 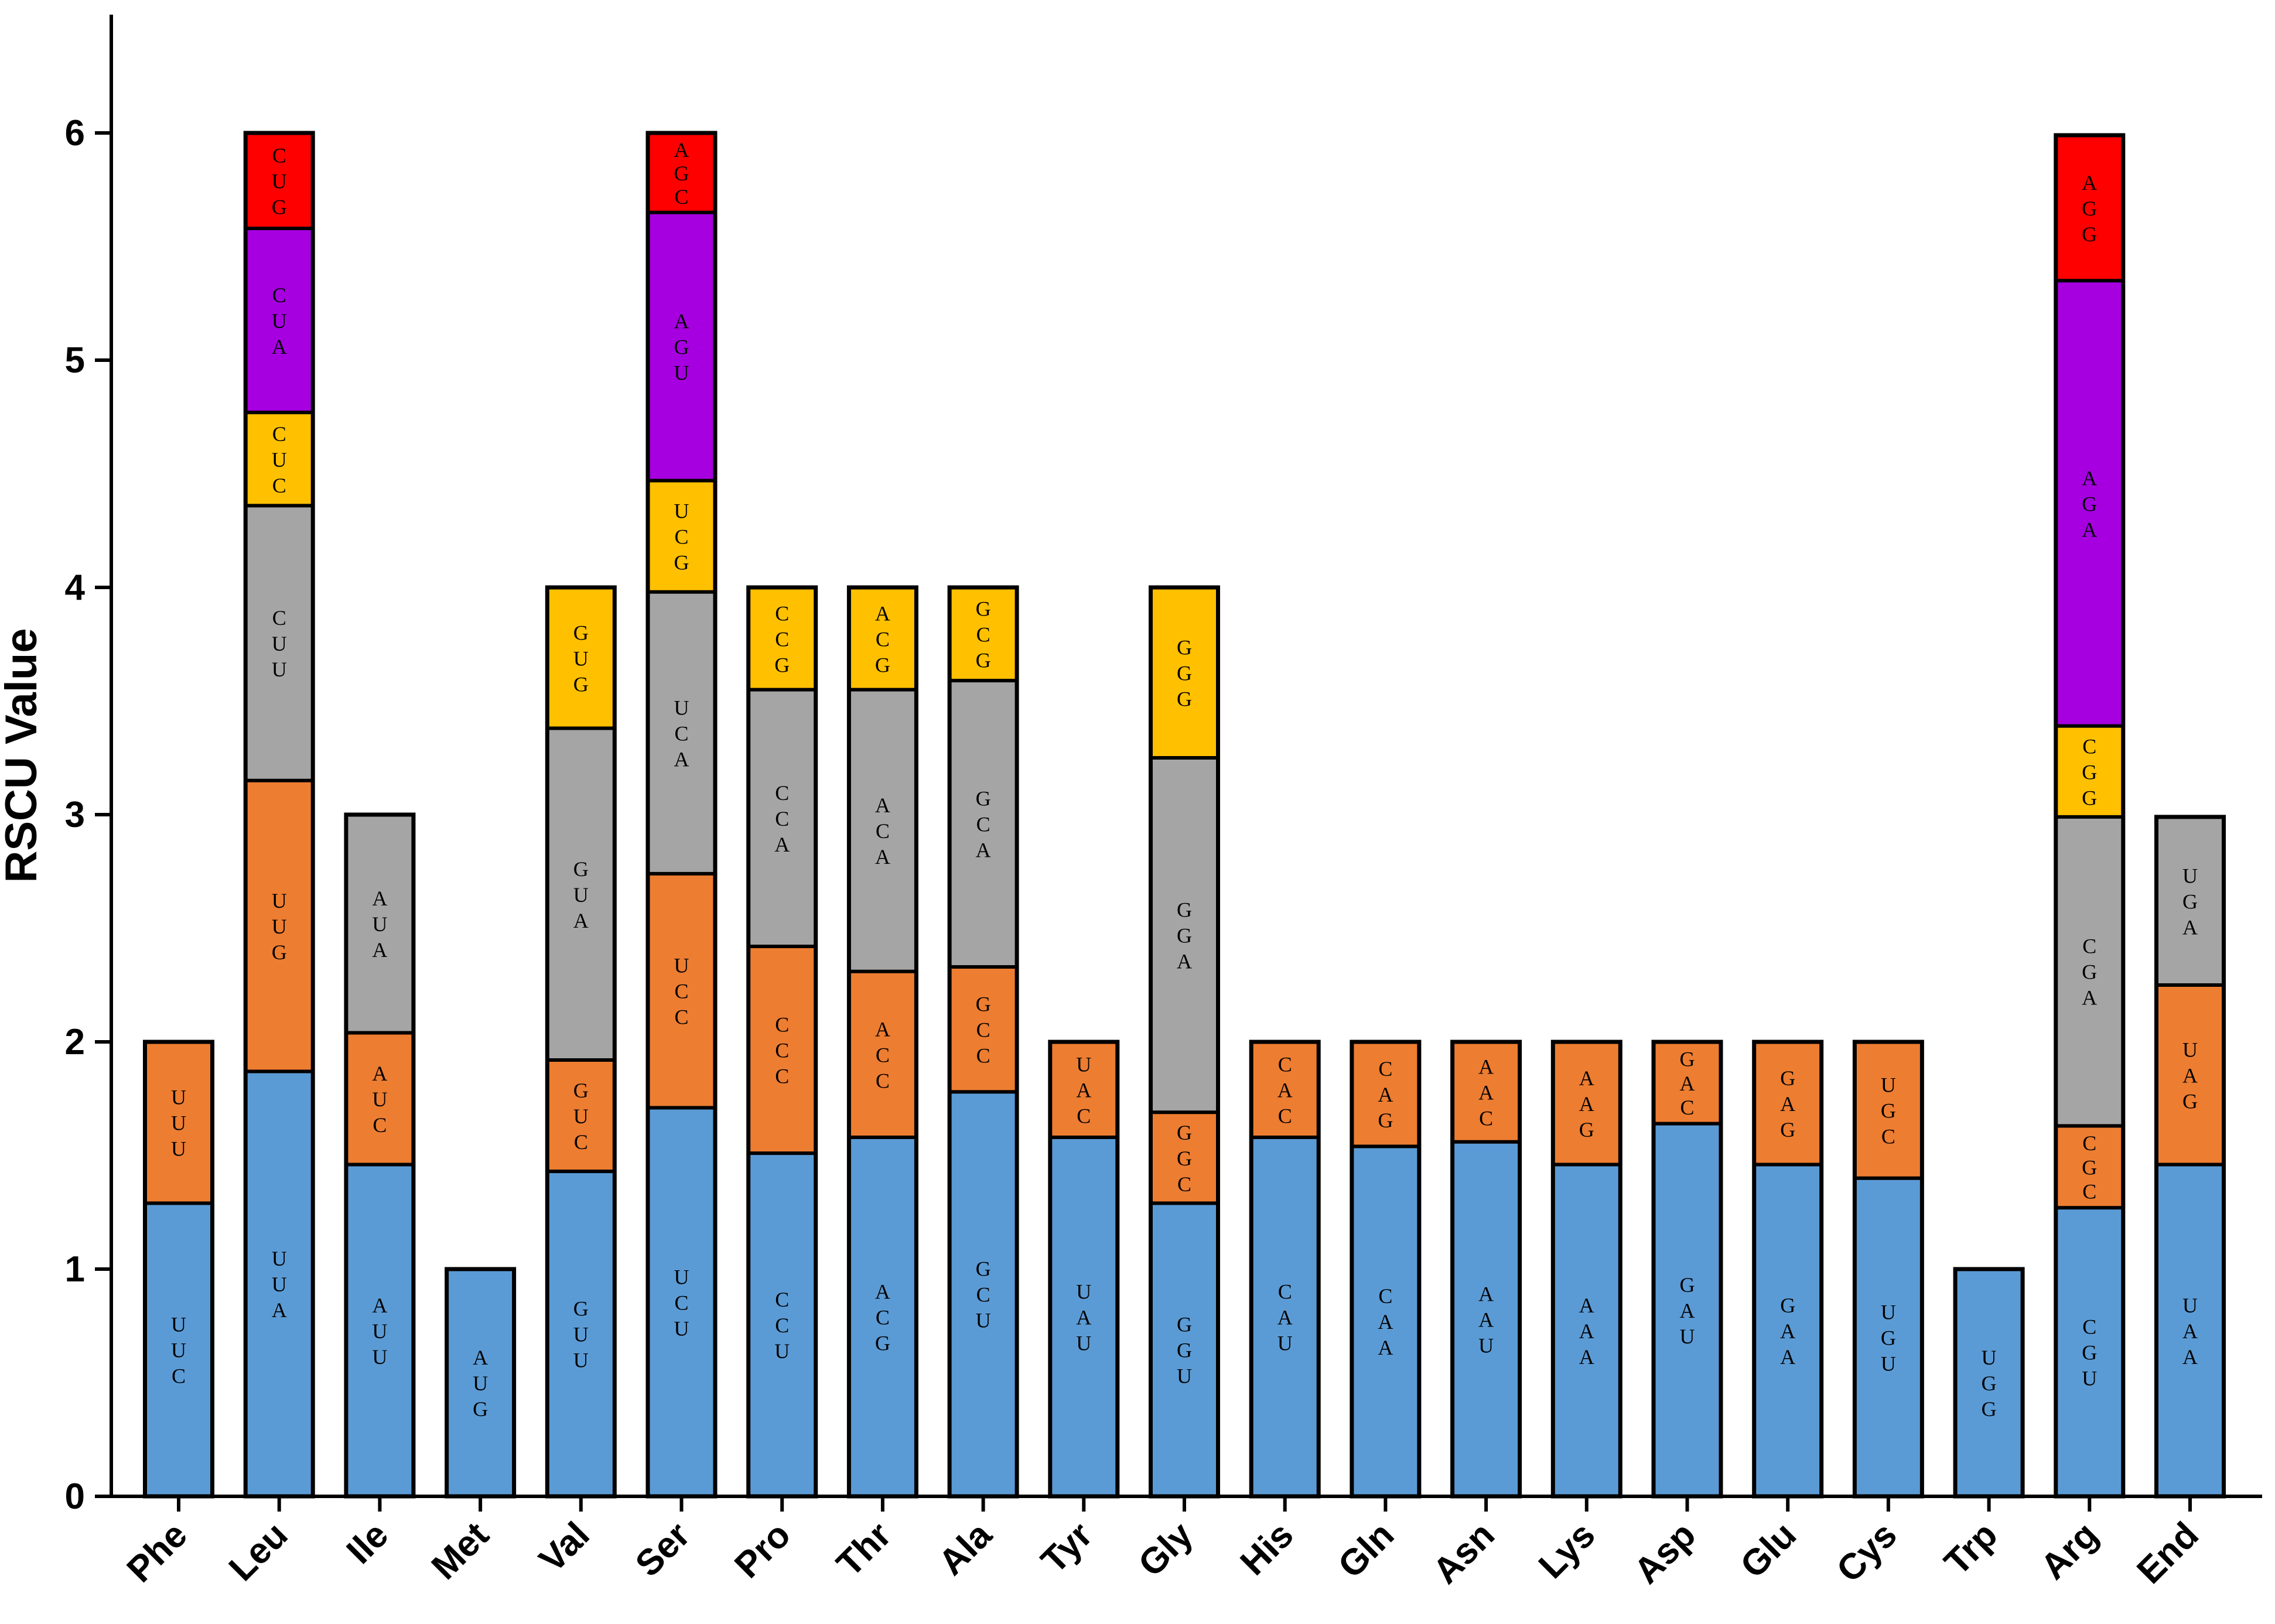 What do you see at coordinates (2190, 1075) in the screenshot?
I see `bar-segment-uag` at bounding box center [2190, 1075].